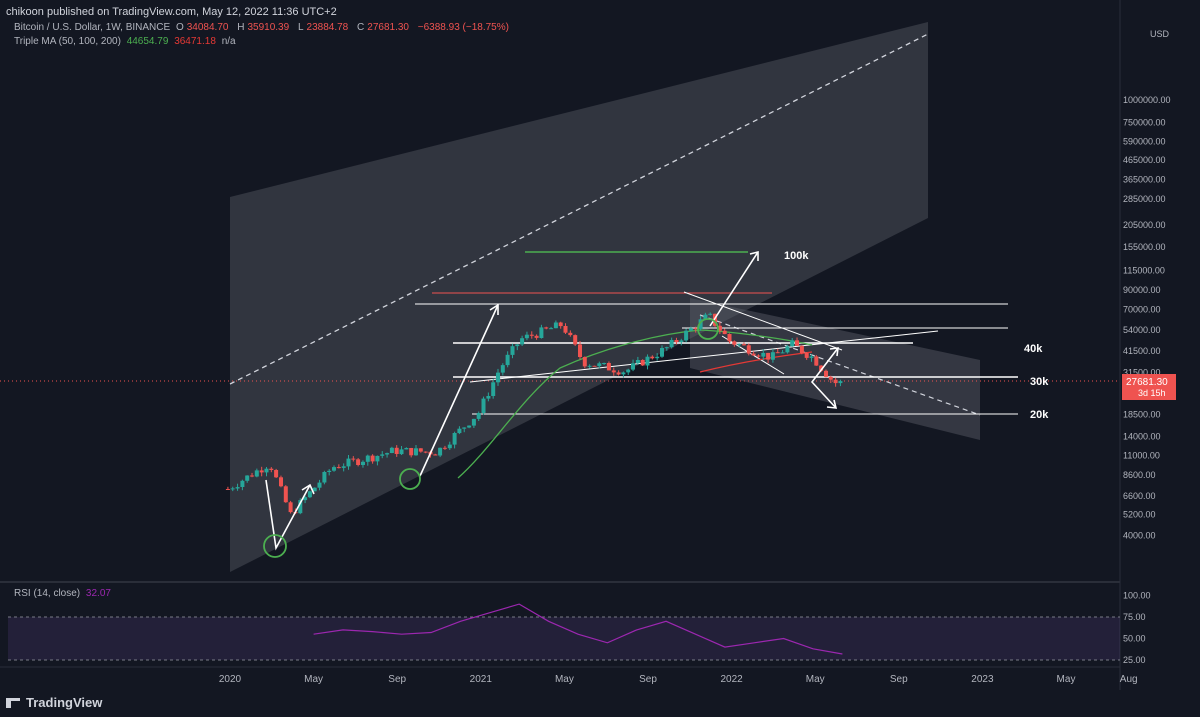 The image size is (1200, 717). I want to click on countdown: 3d 15h, so click(1152, 393).